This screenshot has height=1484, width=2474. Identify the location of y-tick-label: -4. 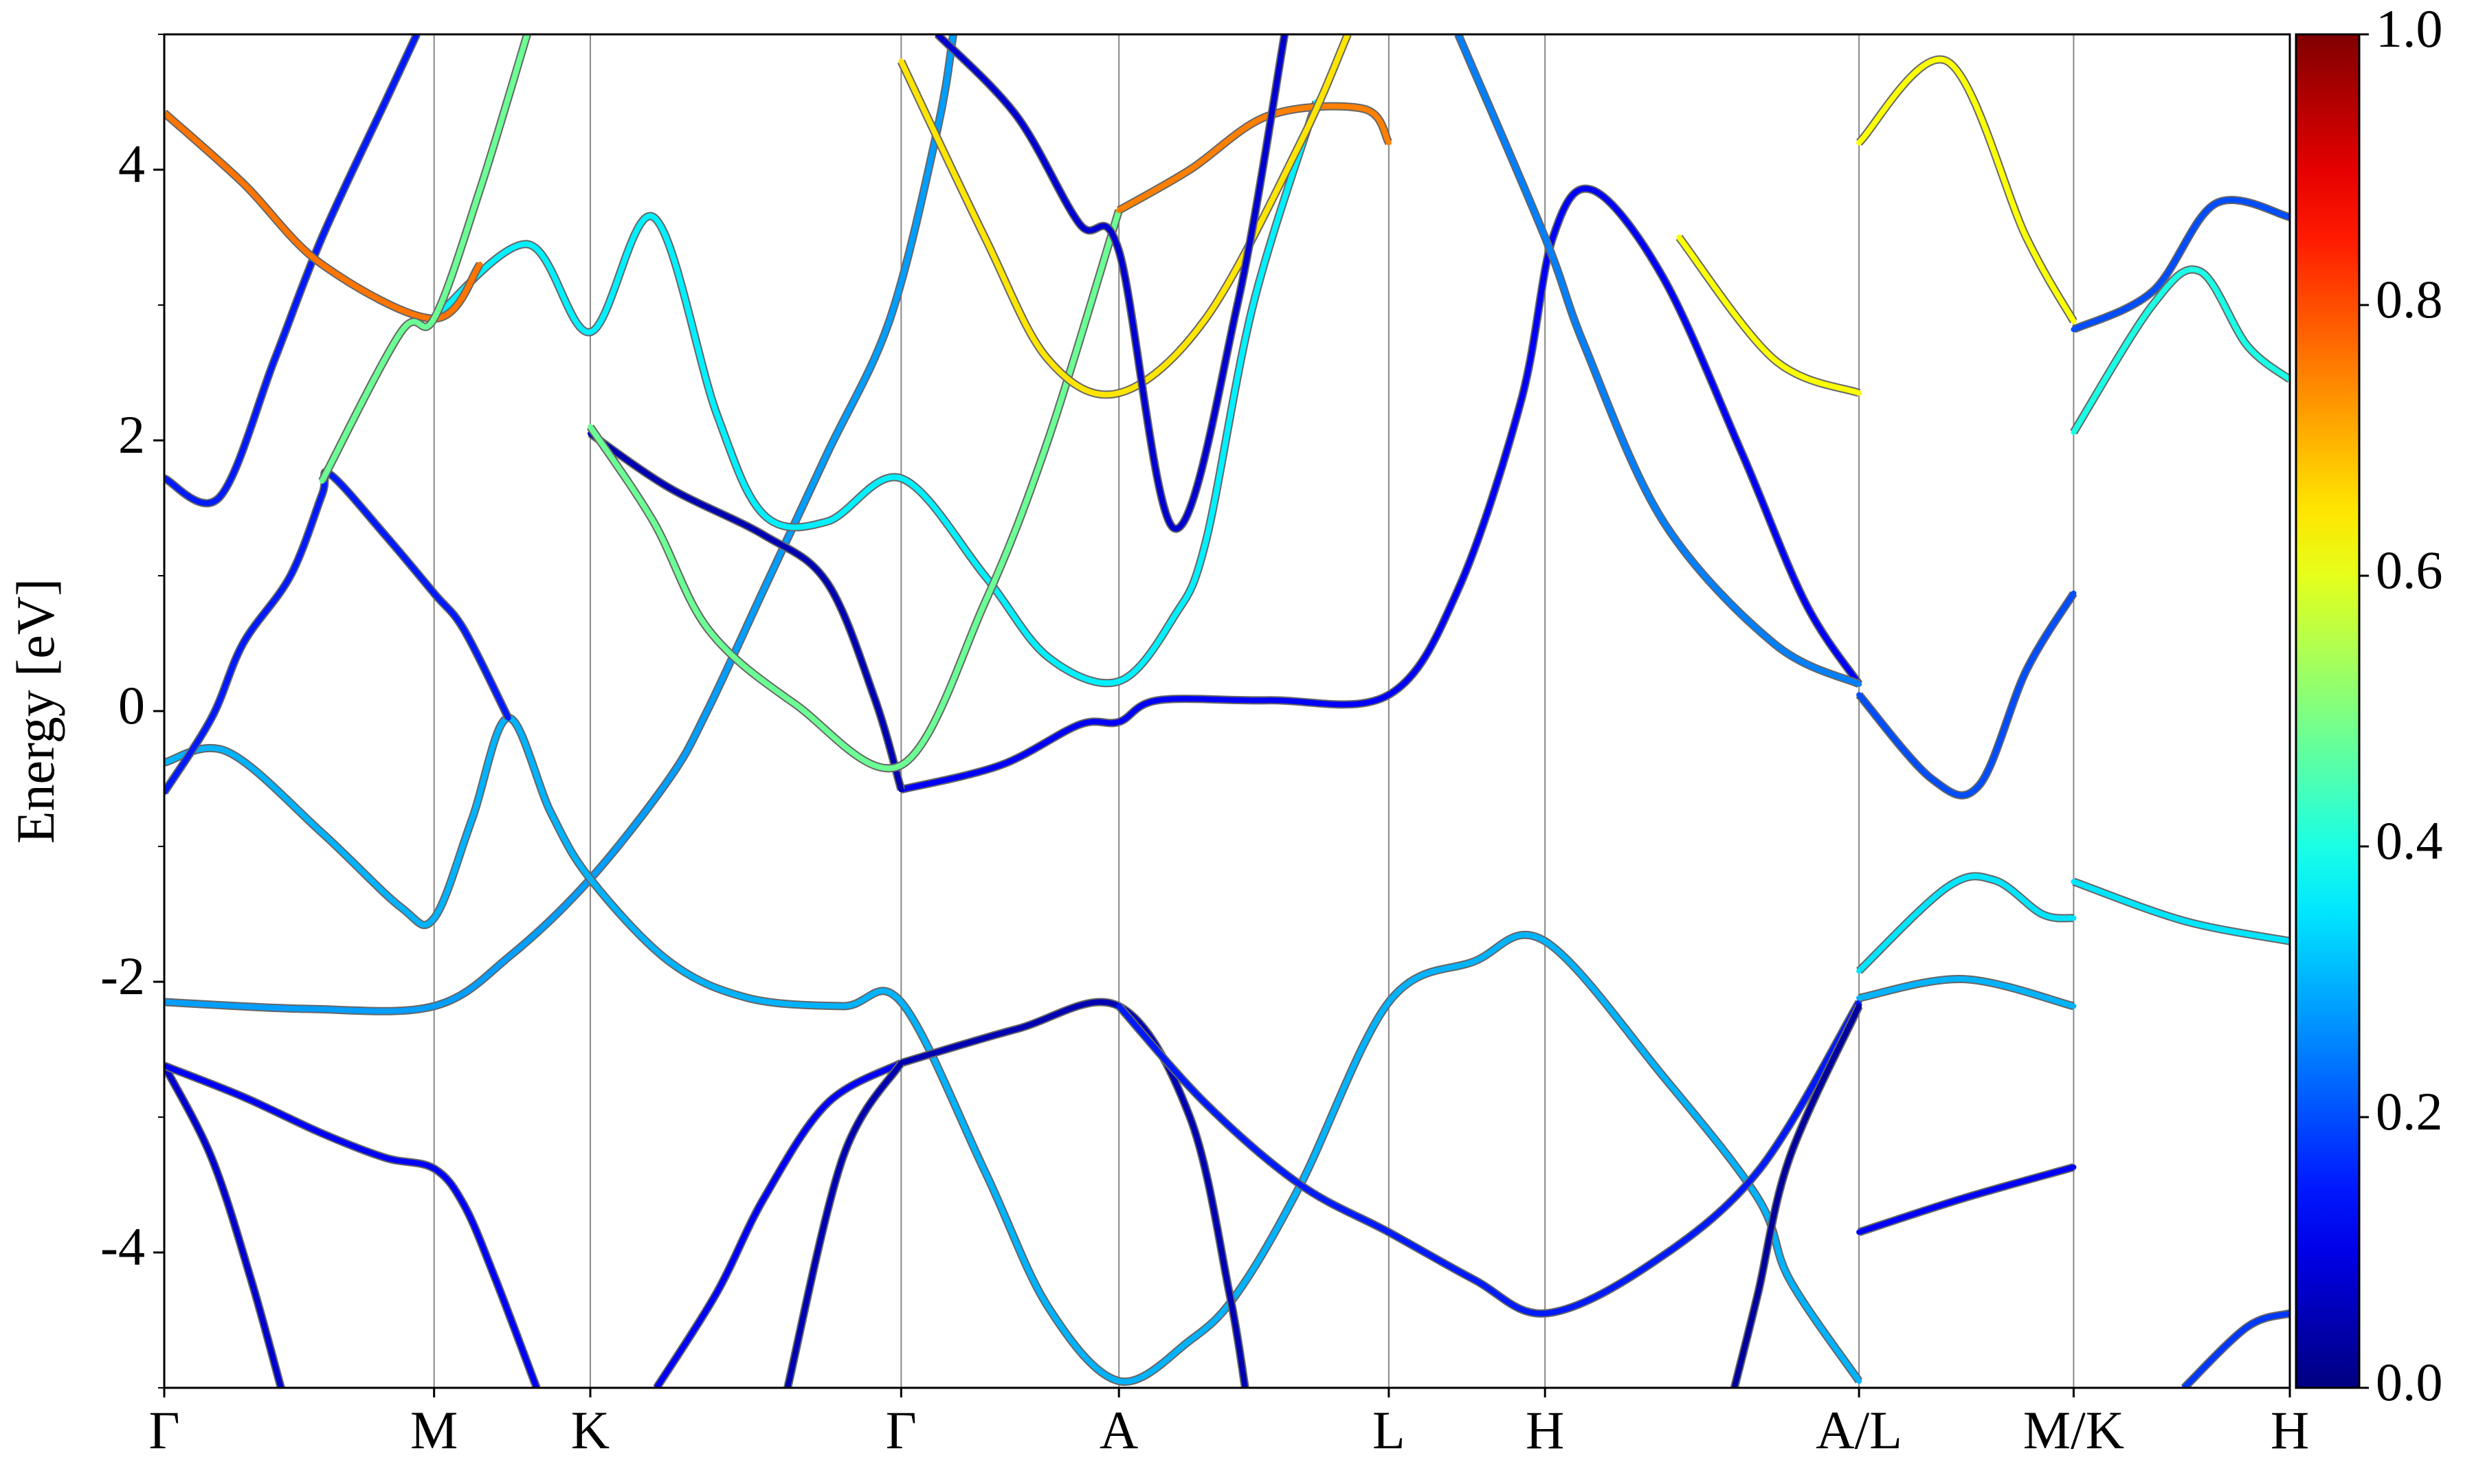
(122, 1247).